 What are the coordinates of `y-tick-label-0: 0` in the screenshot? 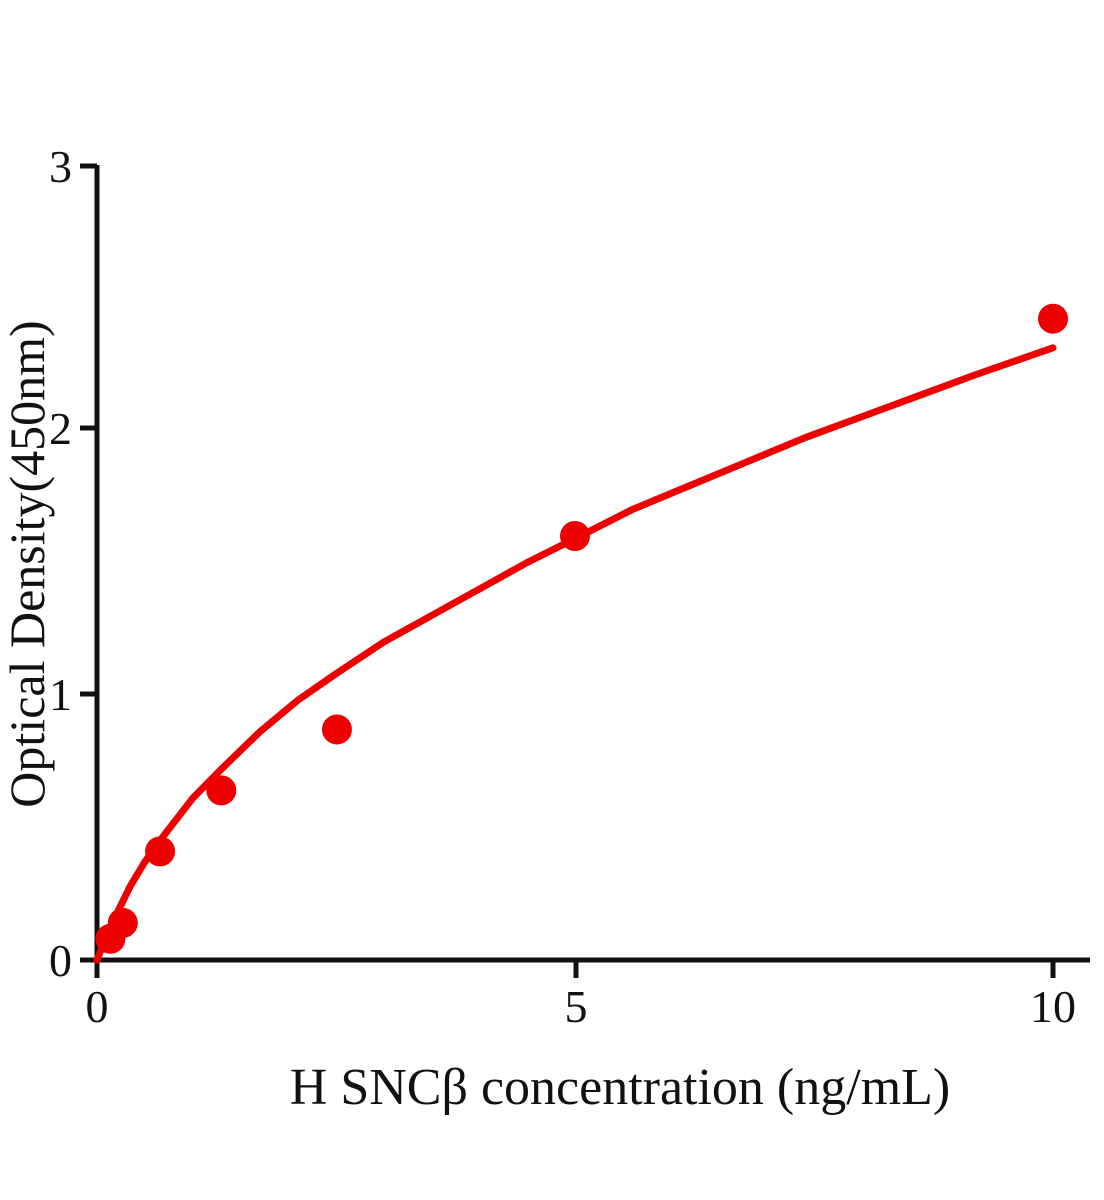 It's located at (60, 960).